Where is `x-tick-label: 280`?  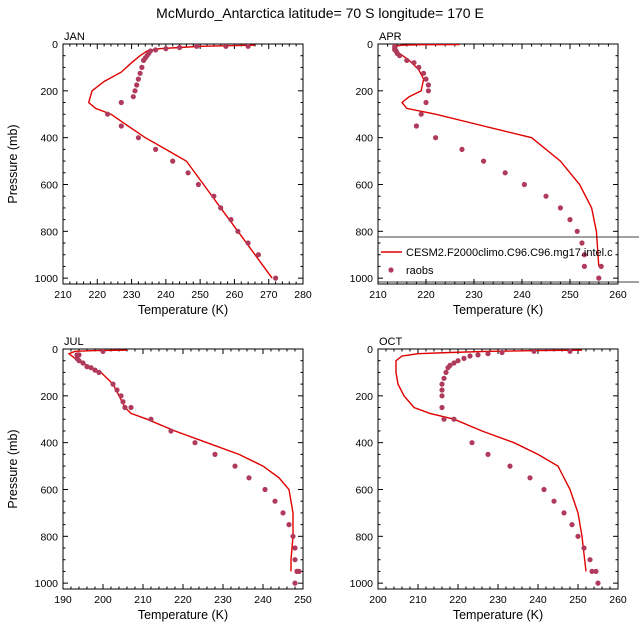 x-tick-label: 280 is located at coordinates (303, 295).